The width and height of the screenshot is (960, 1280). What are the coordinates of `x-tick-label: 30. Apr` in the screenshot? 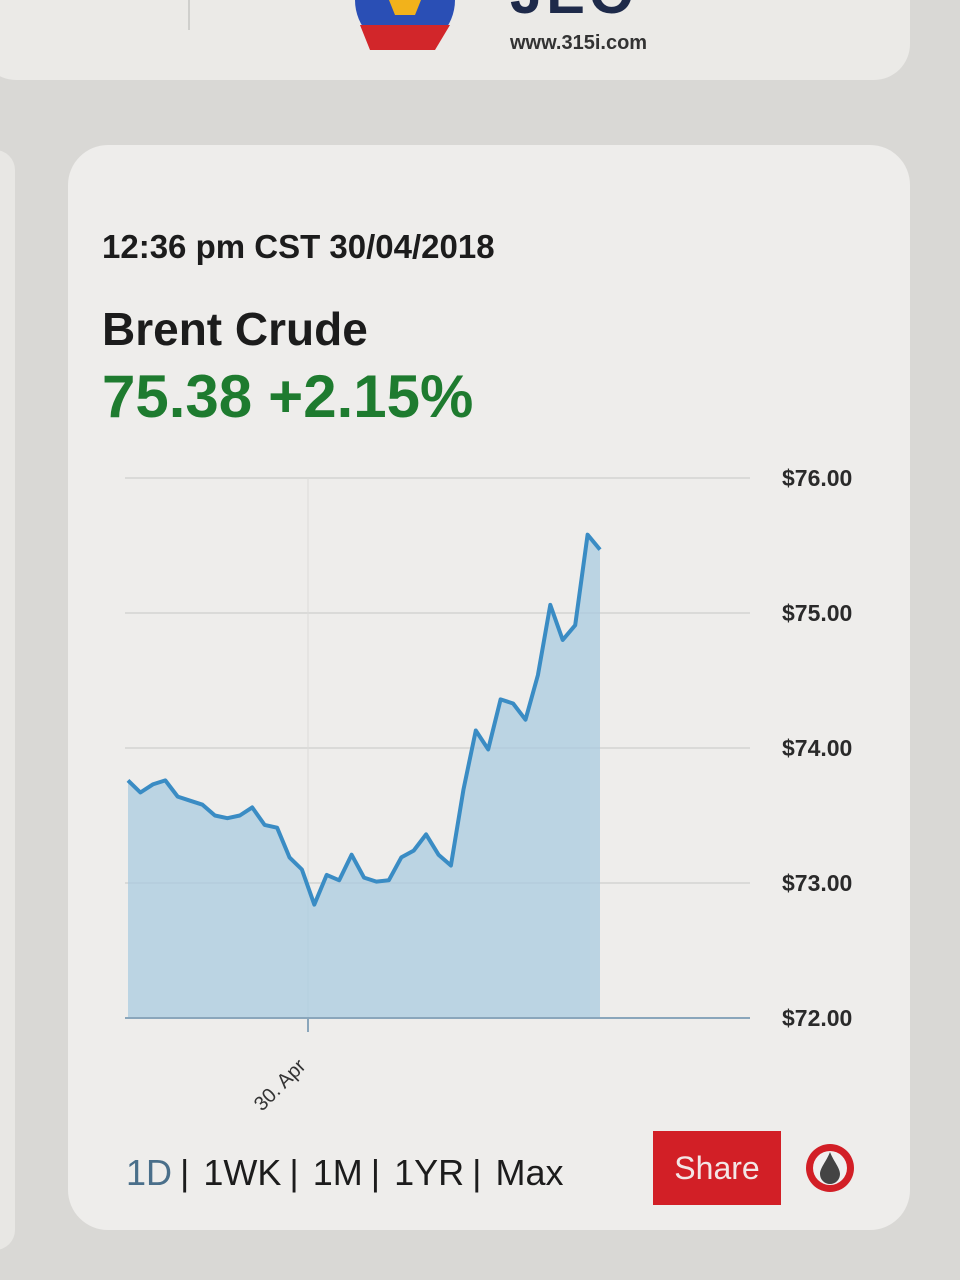 It's located at (280, 1085).